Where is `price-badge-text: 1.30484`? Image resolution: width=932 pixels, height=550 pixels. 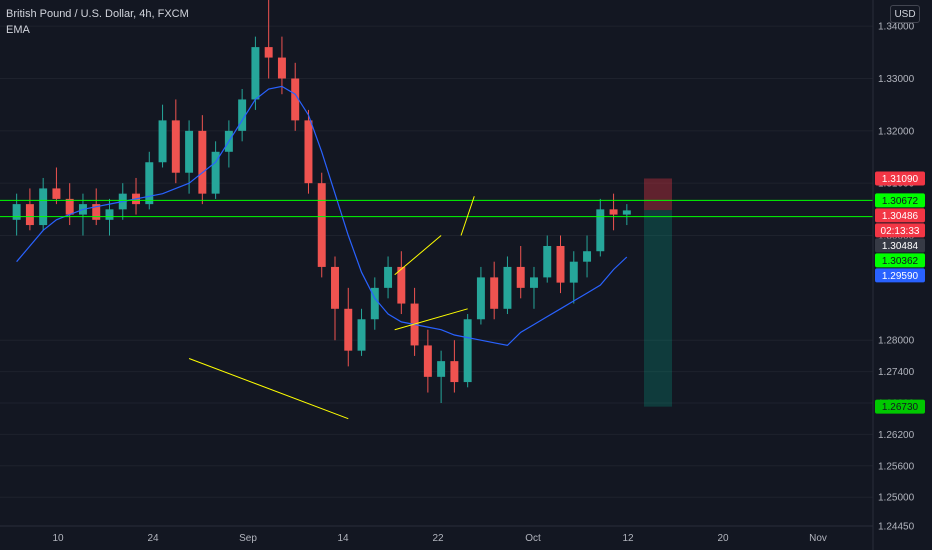
price-badge-text: 1.30484 is located at coordinates (900, 246).